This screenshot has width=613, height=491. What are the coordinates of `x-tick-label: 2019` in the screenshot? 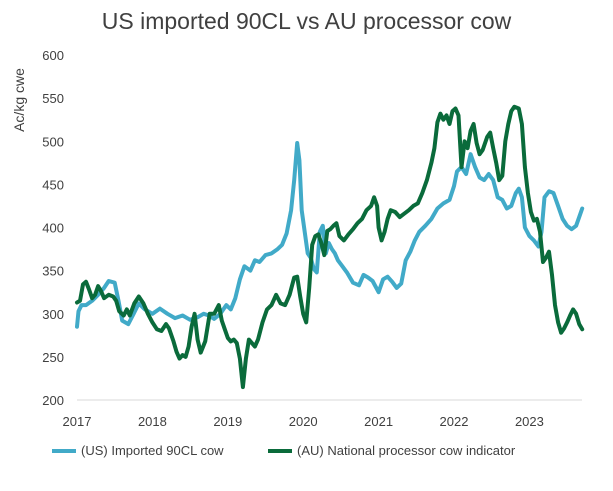 It's located at (227, 421).